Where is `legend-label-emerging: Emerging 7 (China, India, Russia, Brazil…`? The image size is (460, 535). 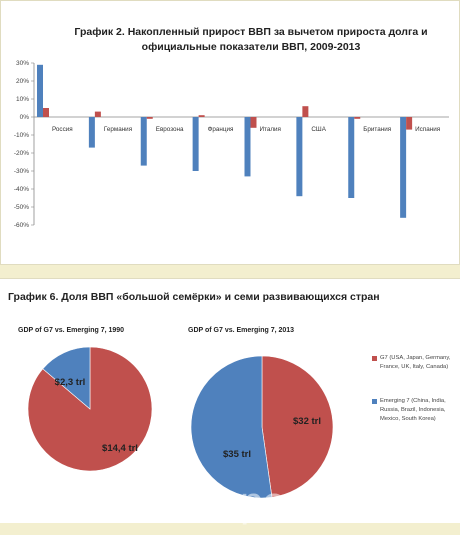 legend-label-emerging: Emerging 7 (China, India, Russia, Brazil… is located at coordinates (413, 410).